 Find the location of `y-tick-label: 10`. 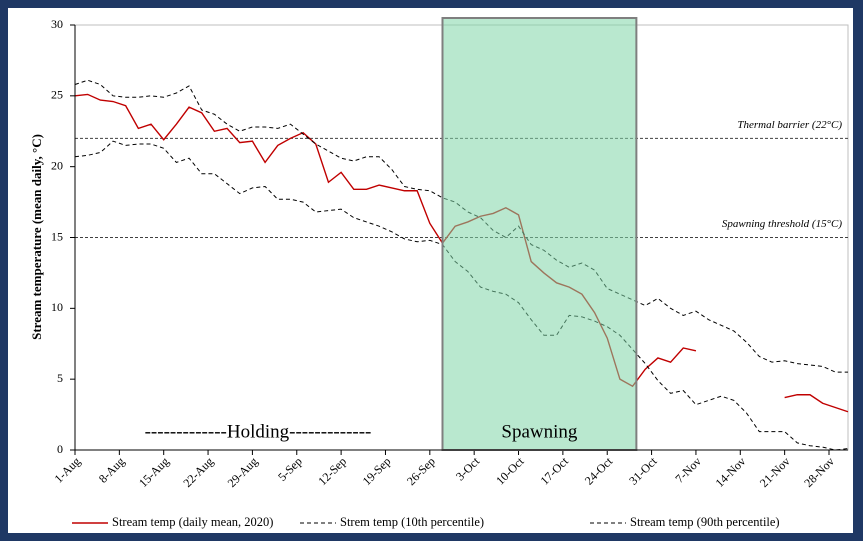

y-tick-label: 10 is located at coordinates (57, 307).